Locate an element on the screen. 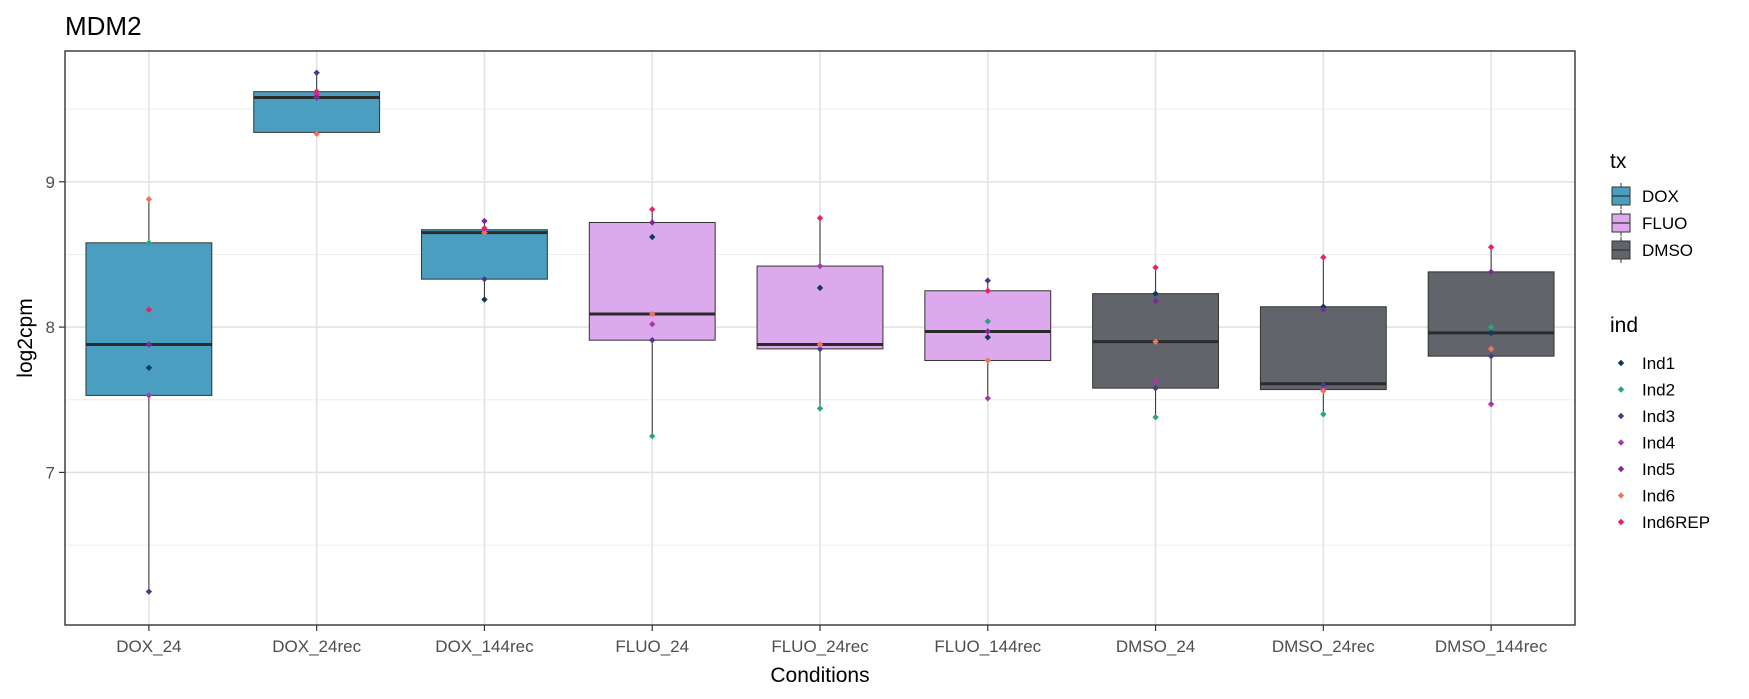 This screenshot has height=699, width=1749. x-tick-label: FLUO_144rec is located at coordinates (987, 646).